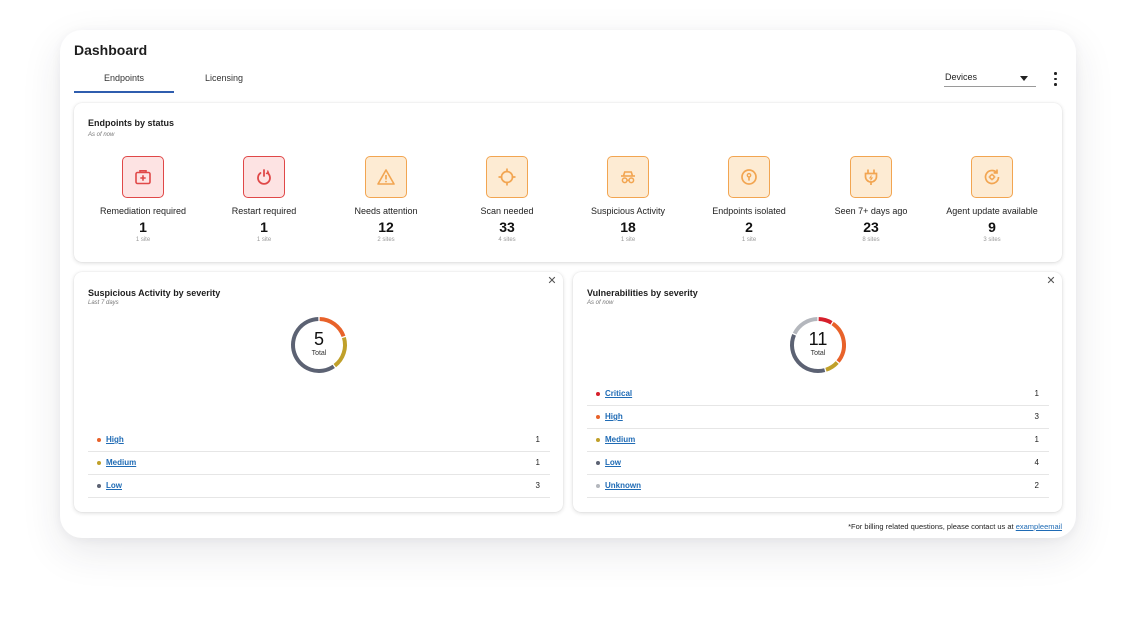  I want to click on donut-segment-medium, so click(832, 366).